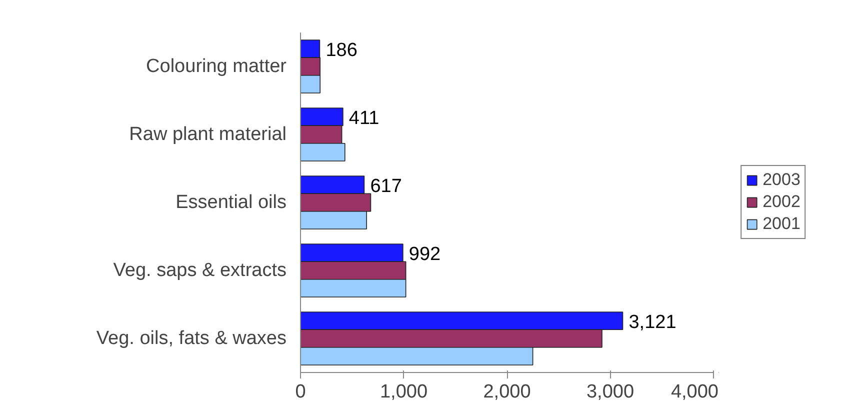 This screenshot has height=412, width=865. Describe the element at coordinates (652, 322) in the screenshot. I see `data-label: 3,121` at that location.